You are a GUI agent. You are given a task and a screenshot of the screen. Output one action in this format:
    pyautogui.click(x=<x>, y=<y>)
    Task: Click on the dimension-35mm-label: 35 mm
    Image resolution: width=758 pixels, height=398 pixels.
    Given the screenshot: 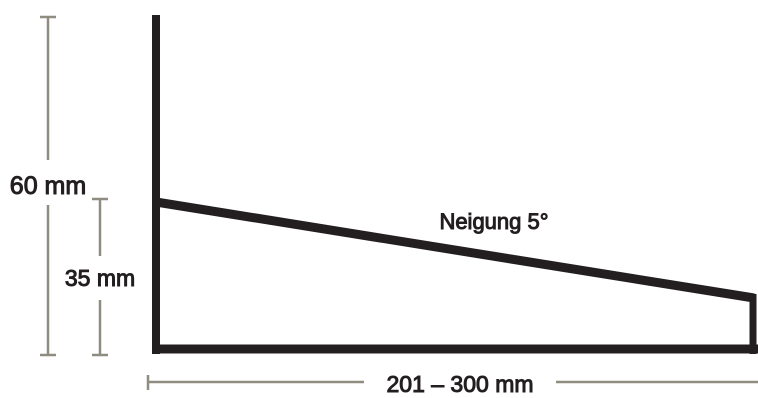 What is the action you would take?
    pyautogui.click(x=100, y=278)
    